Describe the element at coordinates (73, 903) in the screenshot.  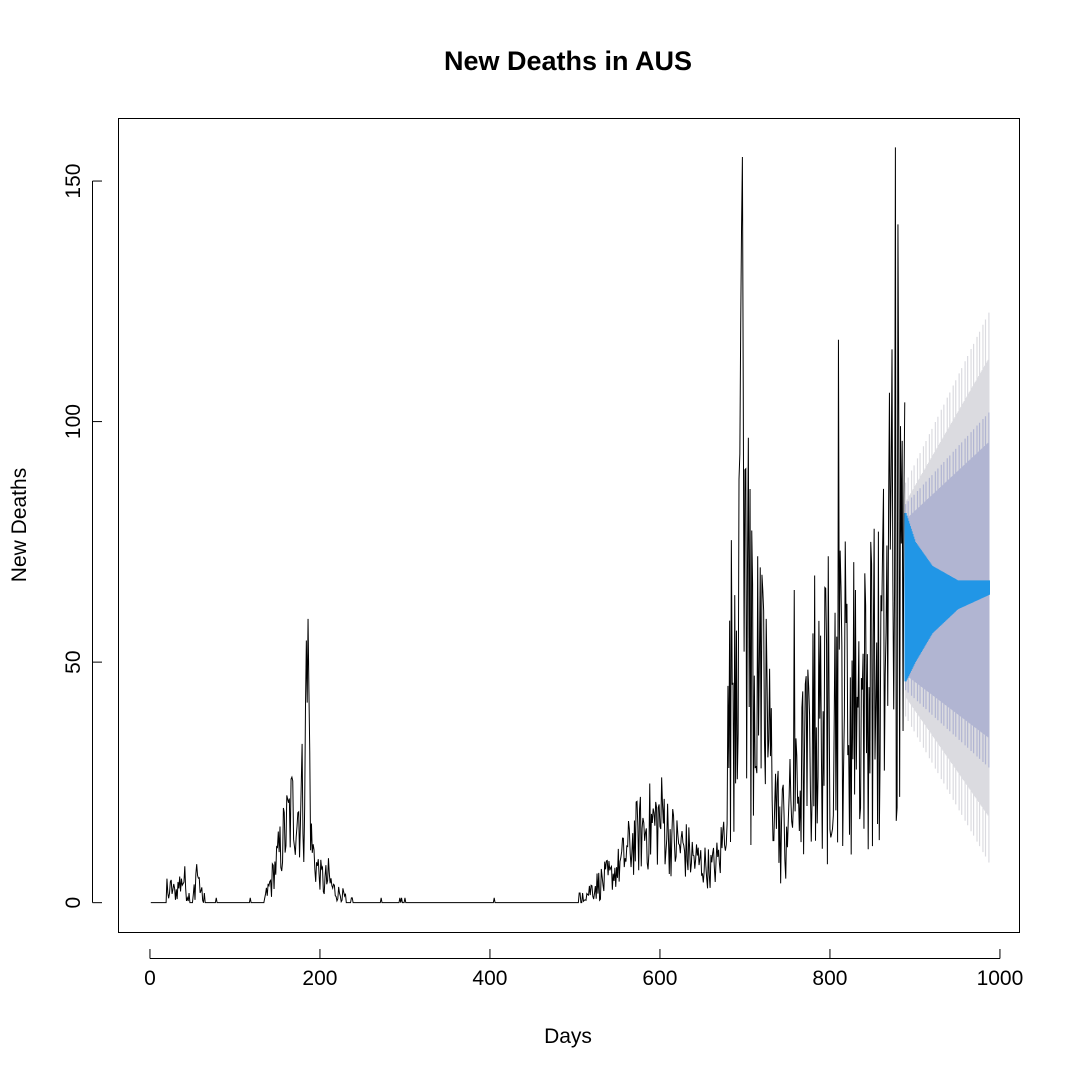
I see `y-tick-label: 0` at that location.